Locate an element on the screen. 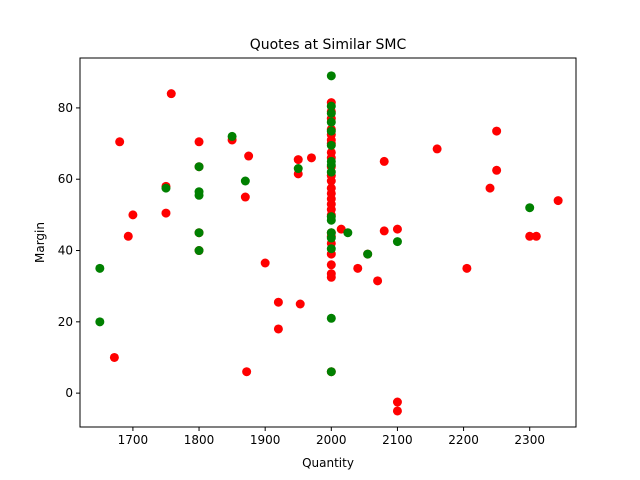 The image size is (640, 480). y-axis-ticks: 0 20 40 60 80 is located at coordinates (69, 250).